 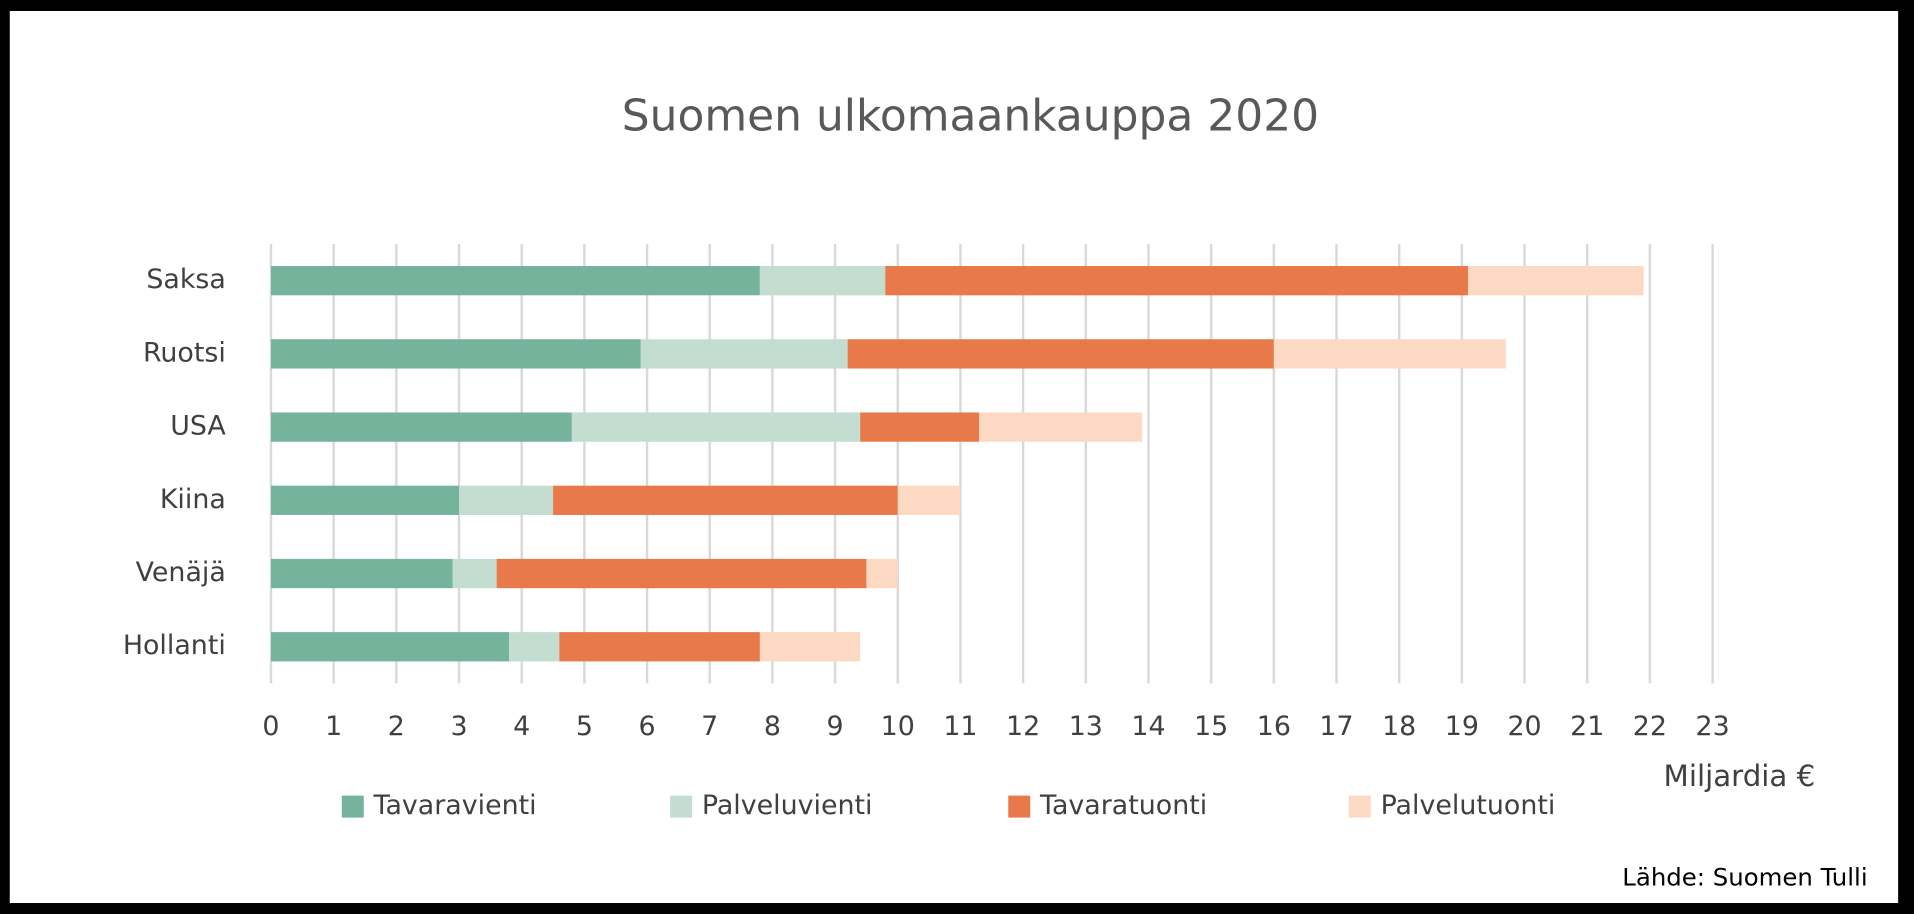 What do you see at coordinates (1023, 726) in the screenshot?
I see `x-tick-label: 12` at bounding box center [1023, 726].